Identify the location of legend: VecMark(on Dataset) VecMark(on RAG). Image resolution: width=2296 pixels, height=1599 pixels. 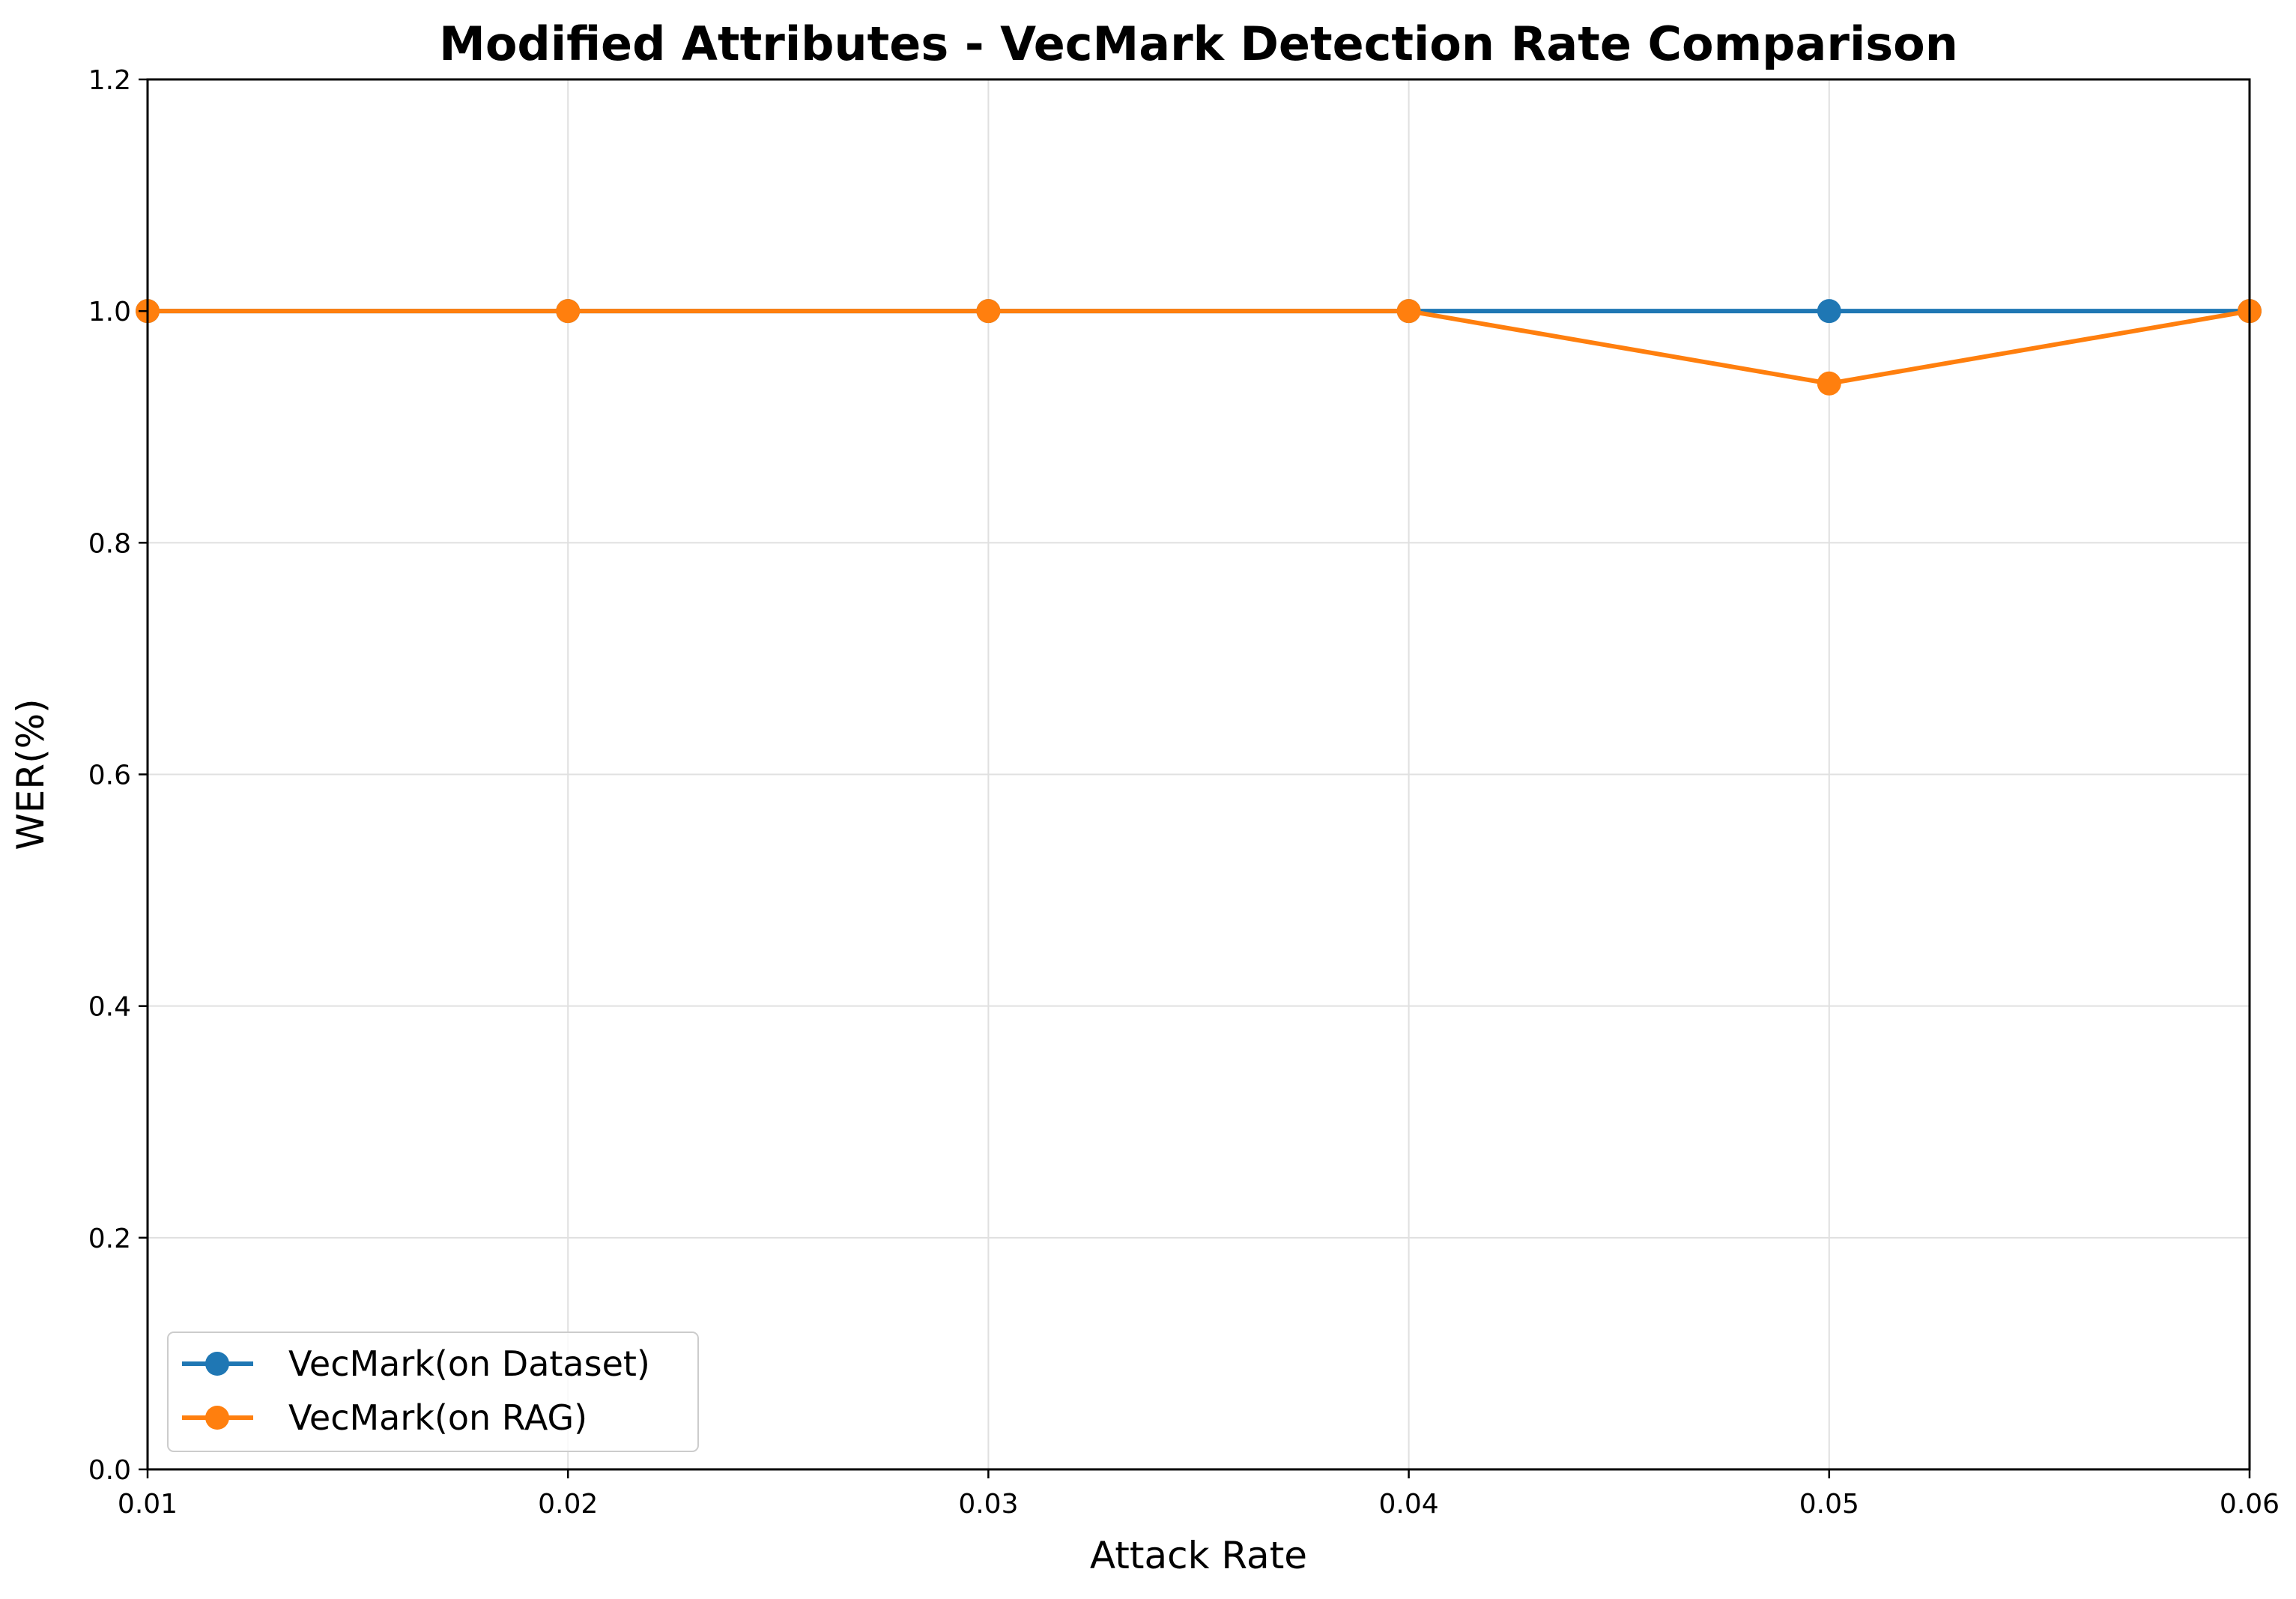
(433, 1392).